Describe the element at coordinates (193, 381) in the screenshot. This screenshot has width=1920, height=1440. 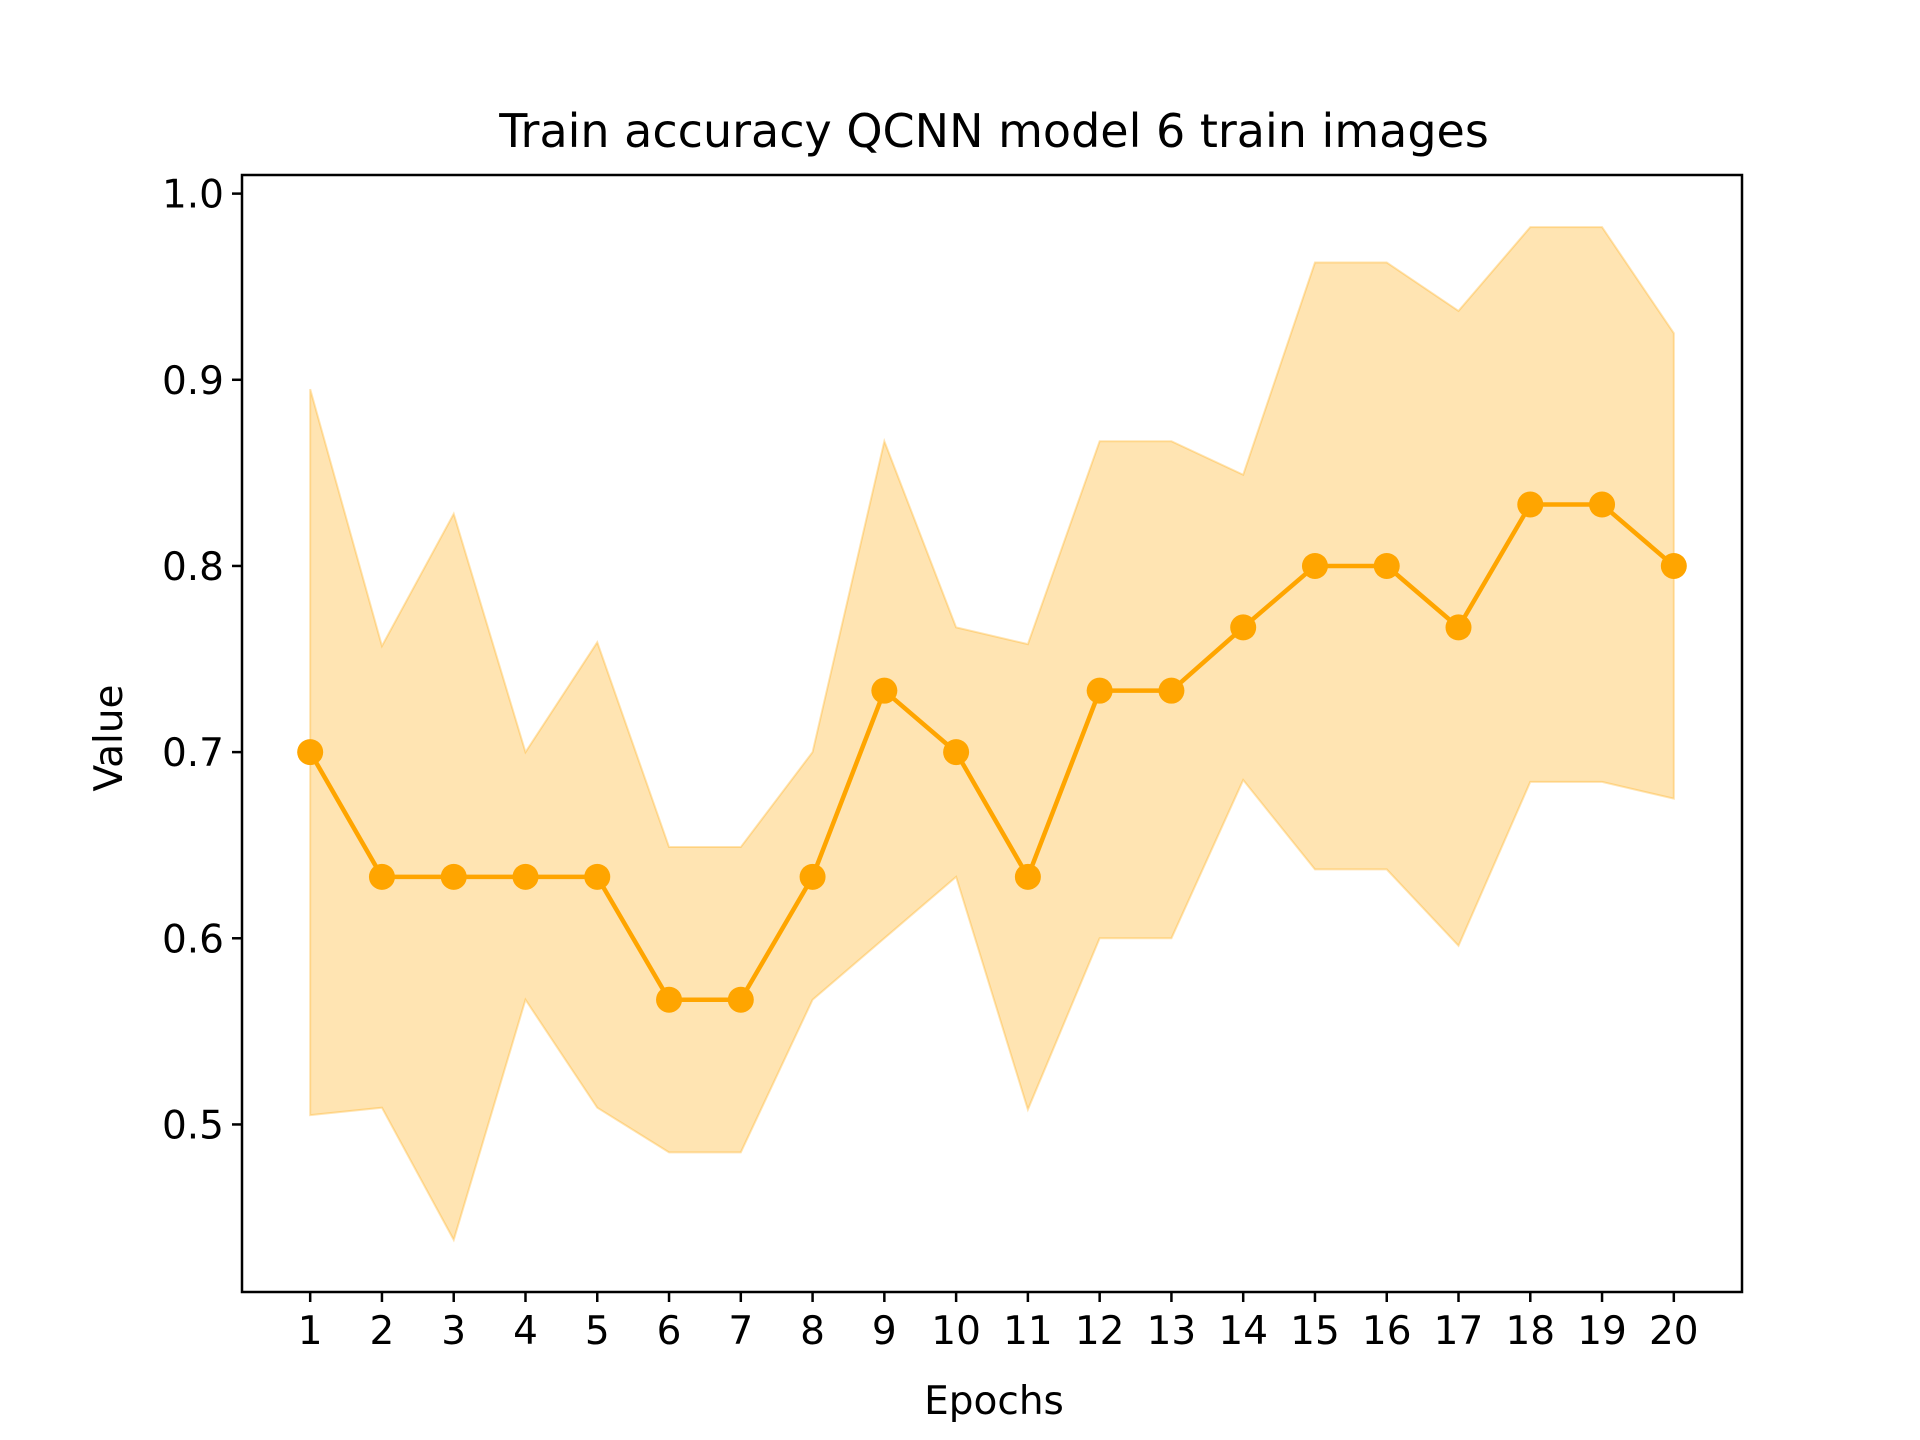
I see `y-tick-label: 0.9` at that location.